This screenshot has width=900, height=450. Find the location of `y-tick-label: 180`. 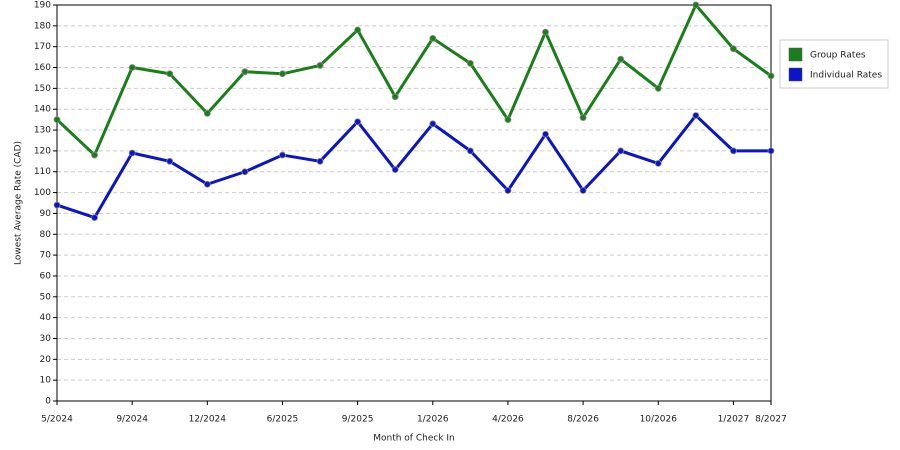

y-tick-label: 180 is located at coordinates (42, 26).